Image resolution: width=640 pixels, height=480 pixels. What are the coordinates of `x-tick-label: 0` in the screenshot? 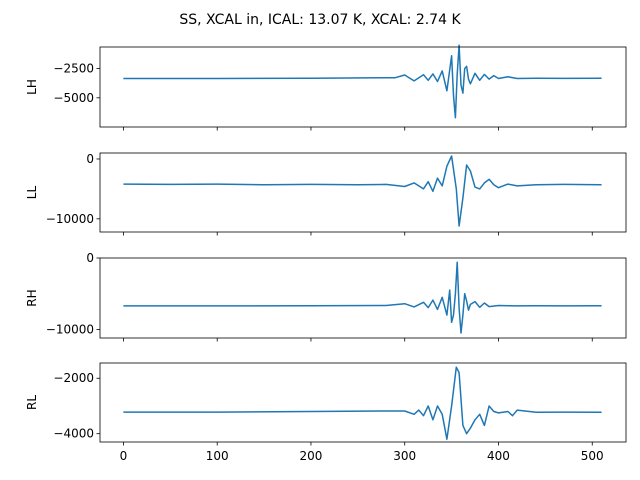 It's located at (124, 456).